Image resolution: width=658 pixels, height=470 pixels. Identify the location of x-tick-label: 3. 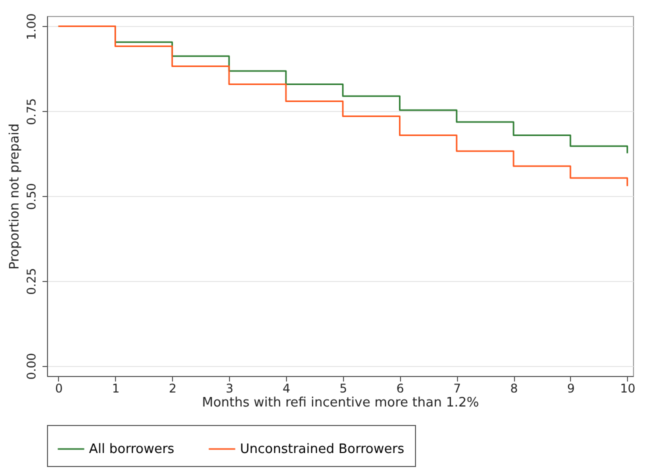
(230, 389).